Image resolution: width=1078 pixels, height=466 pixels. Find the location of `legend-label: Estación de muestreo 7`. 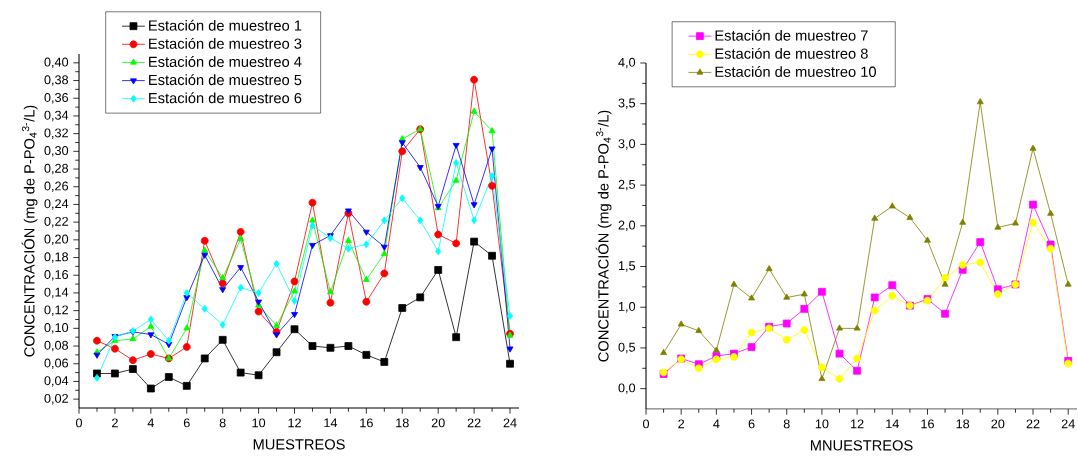

legend-label: Estación de muestreo 7 is located at coordinates (791, 35).